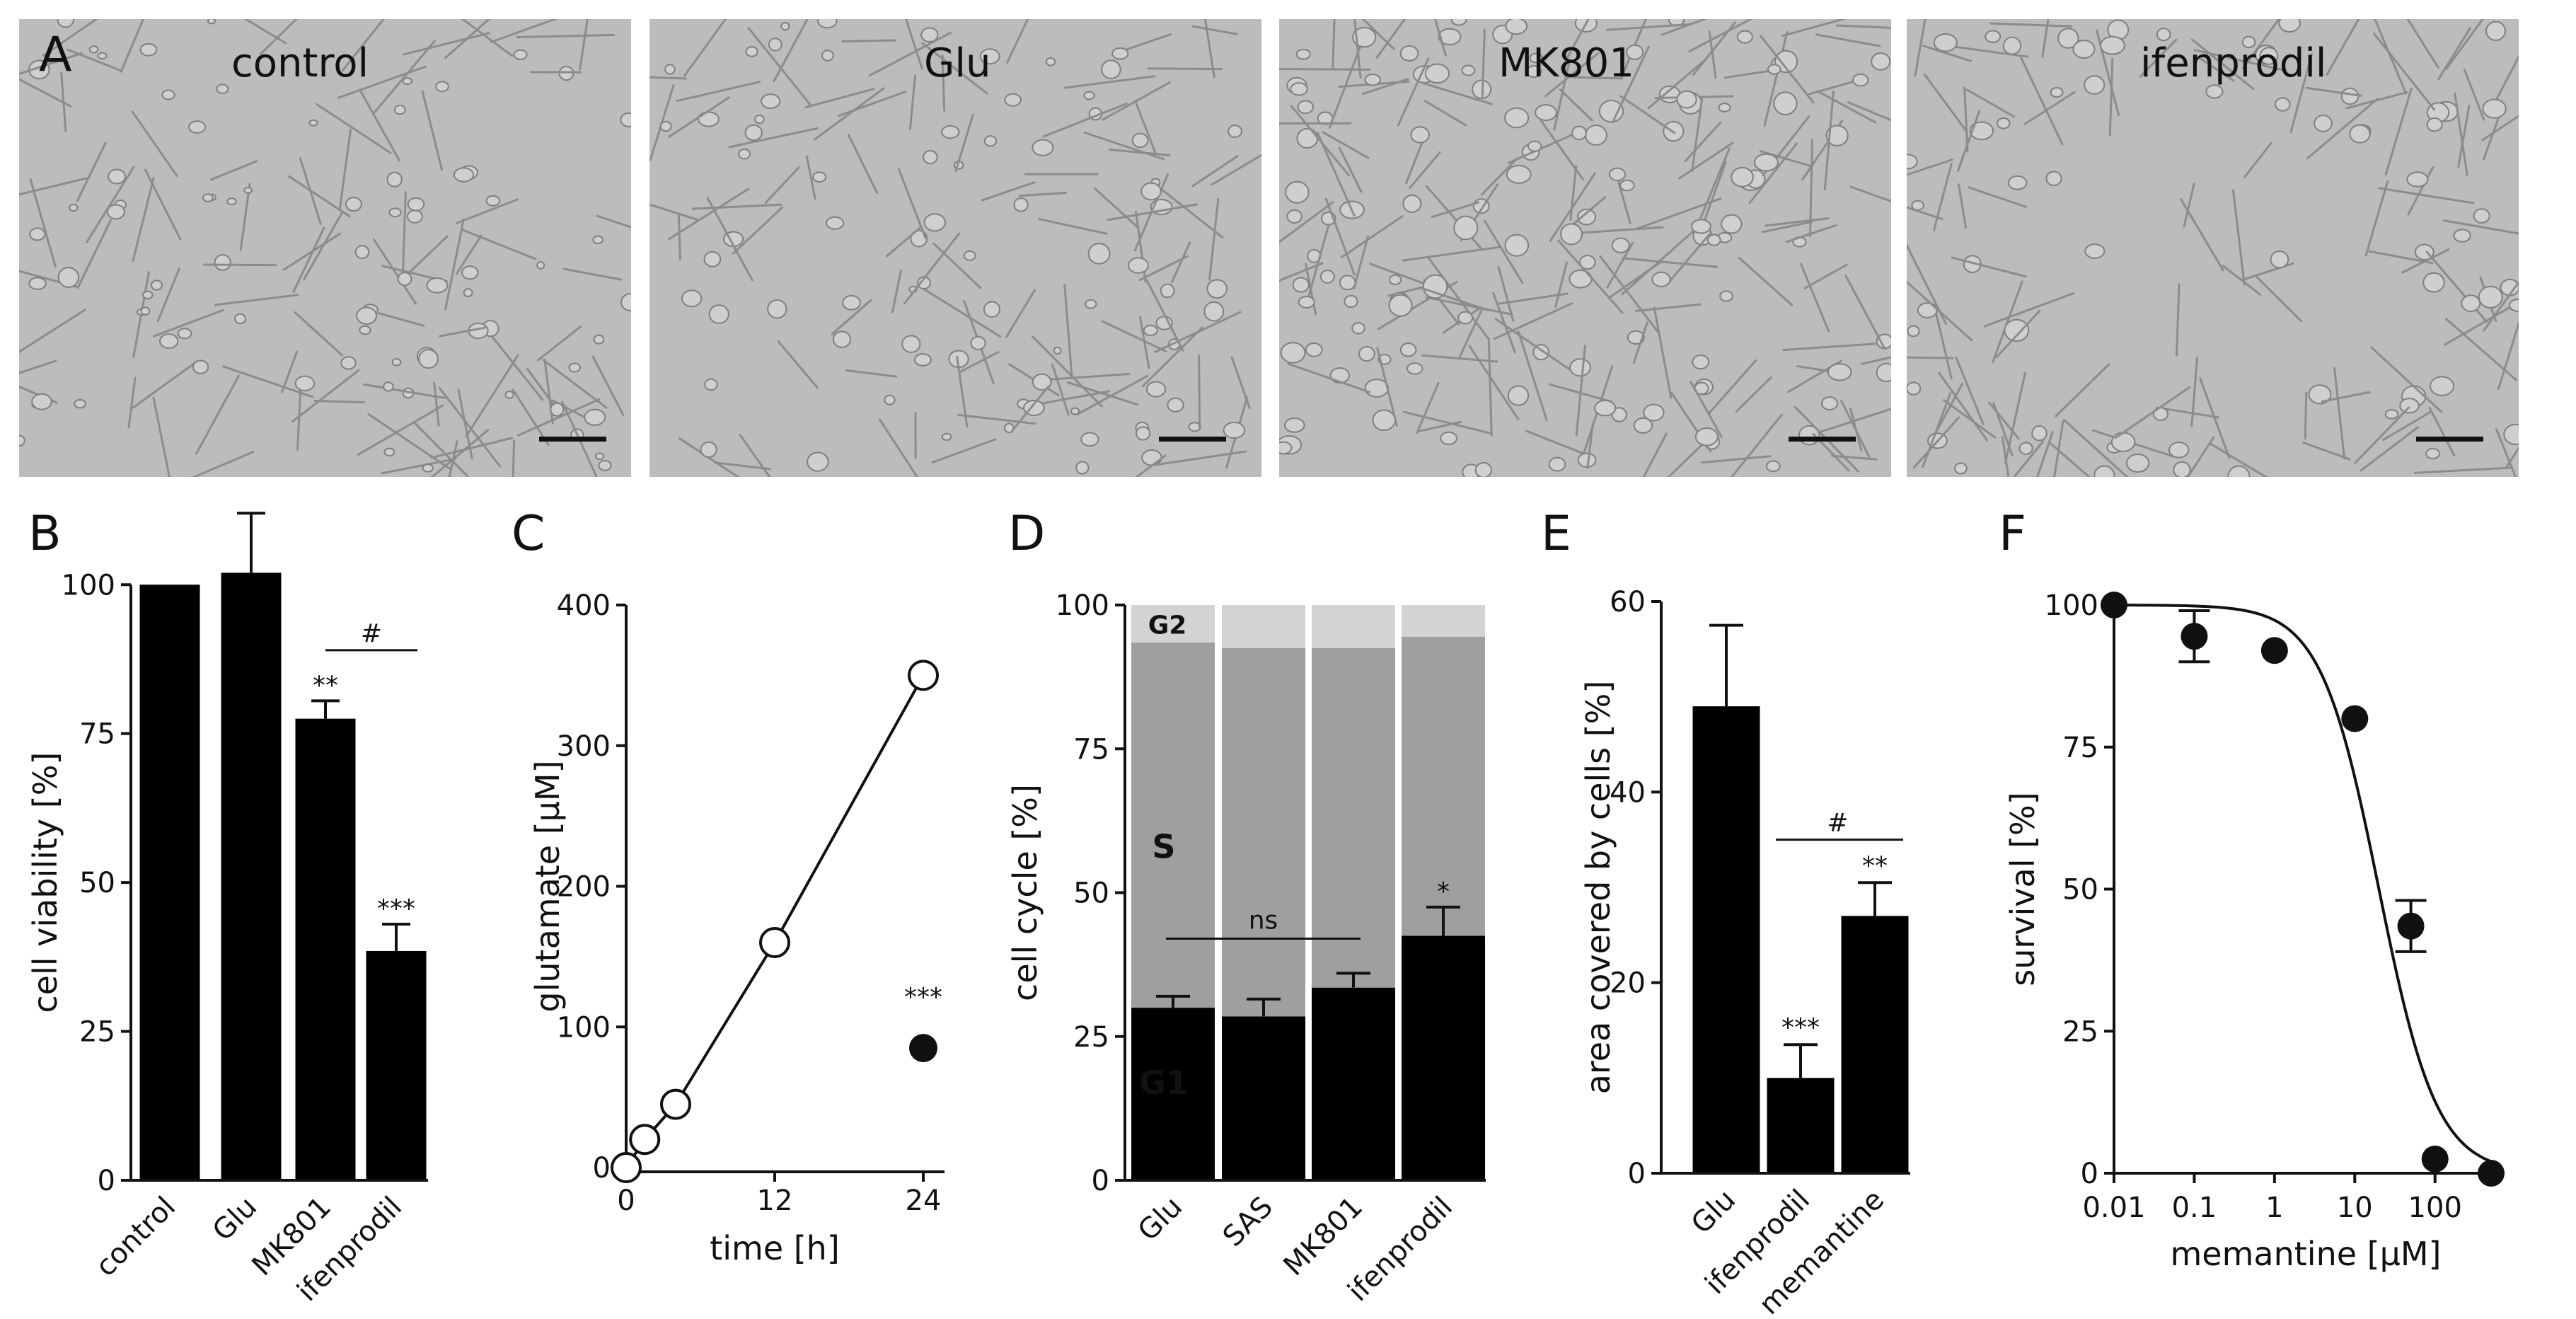 The width and height of the screenshot is (2576, 1319). I want to click on panel-letter-a: A, so click(55, 55).